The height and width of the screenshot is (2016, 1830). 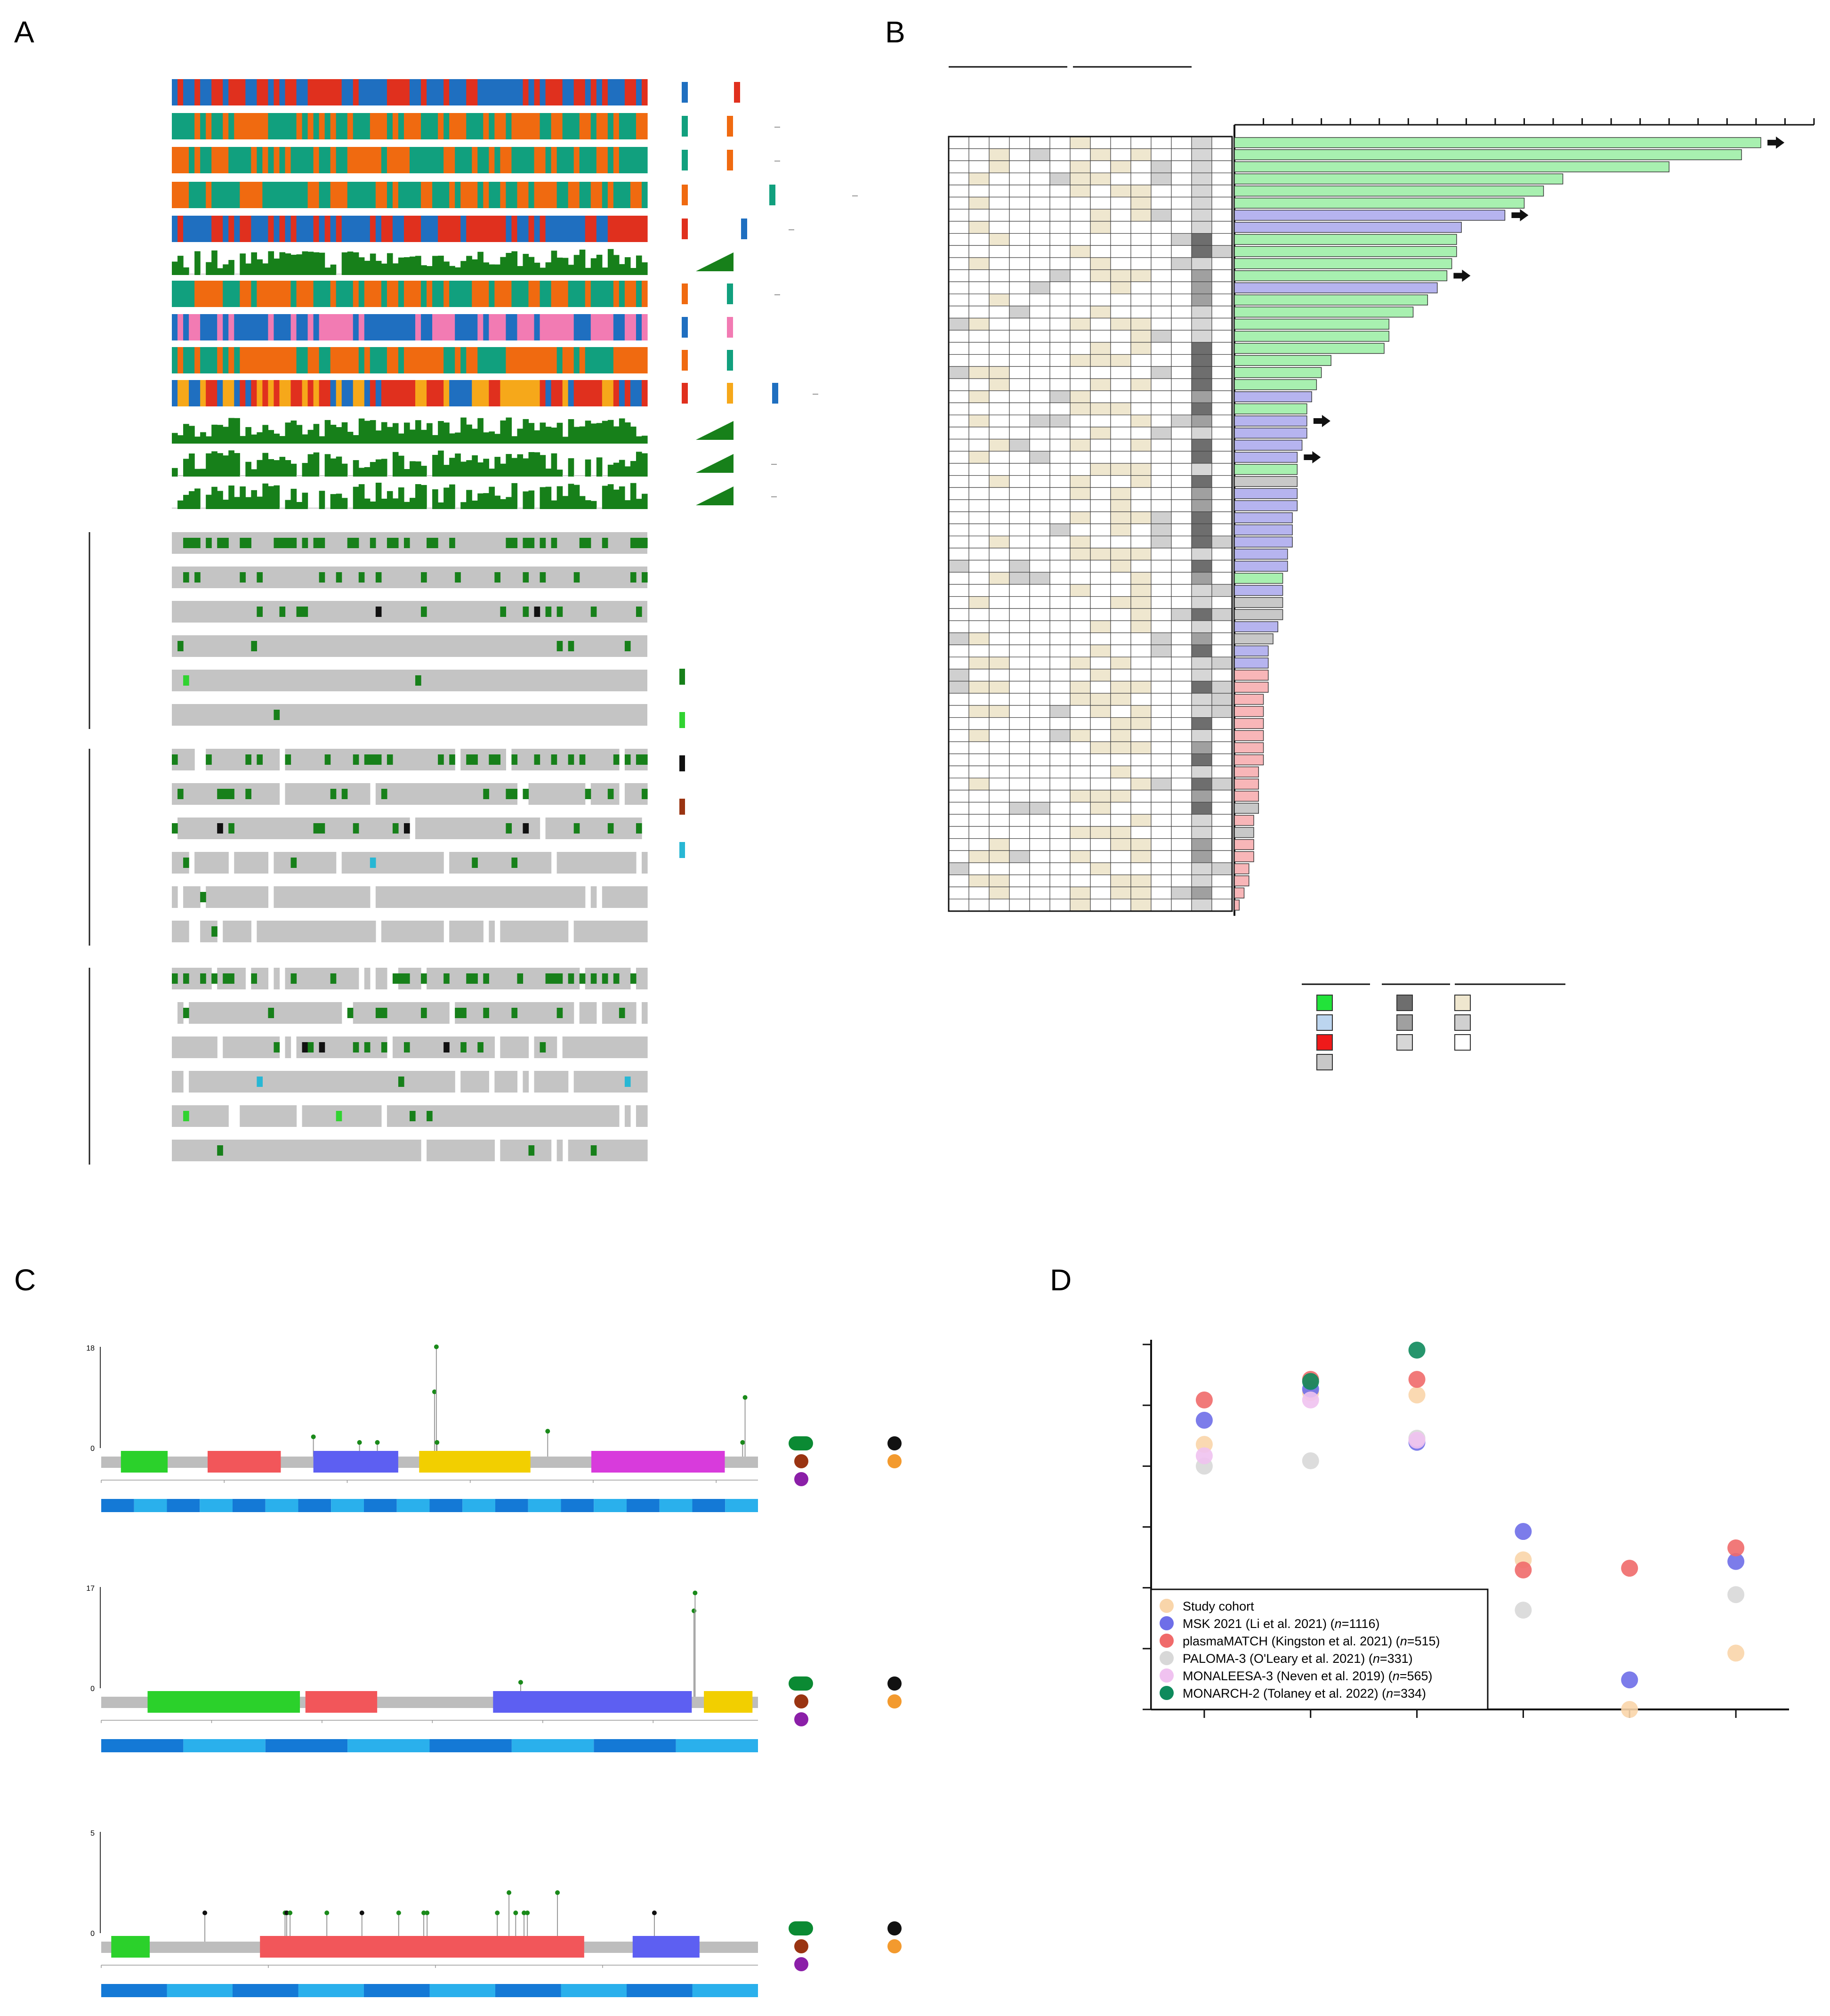 What do you see at coordinates (1167, 1658) in the screenshot?
I see `legend-marker` at bounding box center [1167, 1658].